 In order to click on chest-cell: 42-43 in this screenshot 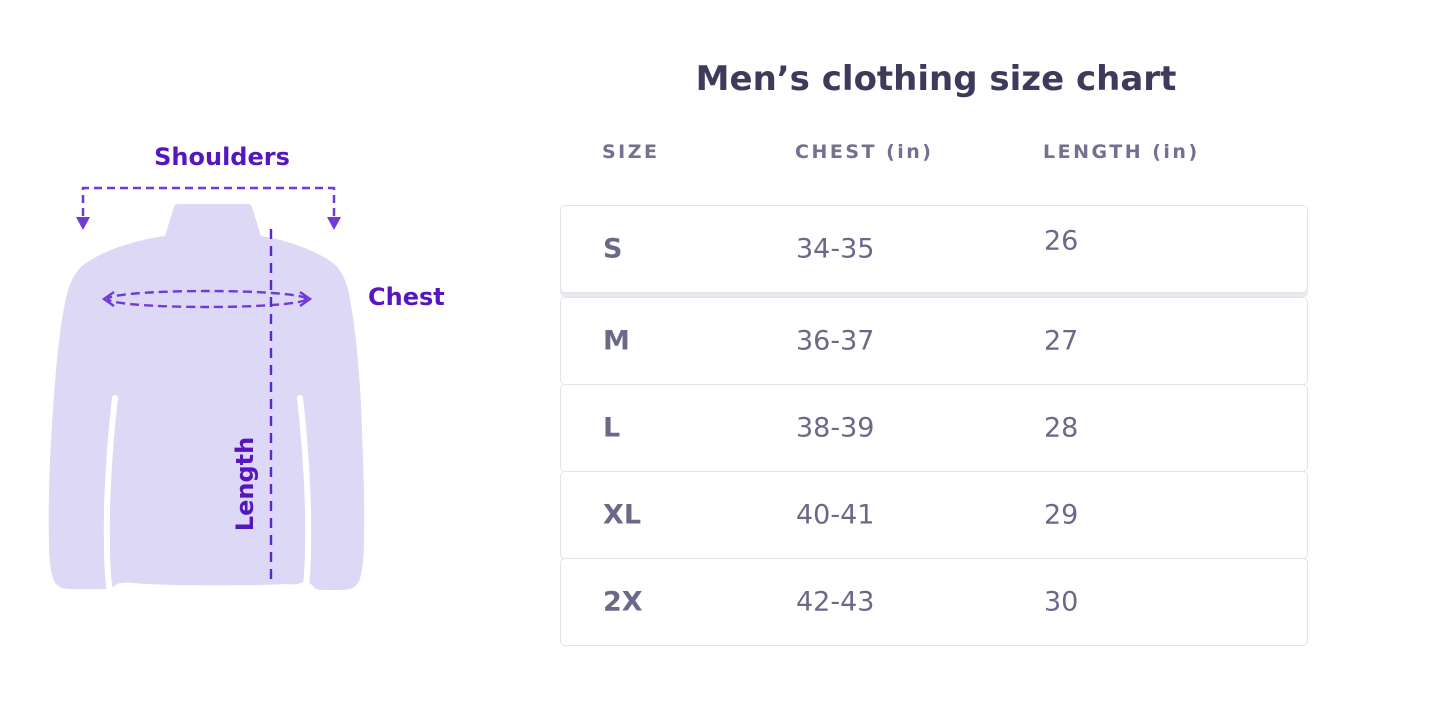, I will do `click(835, 602)`.